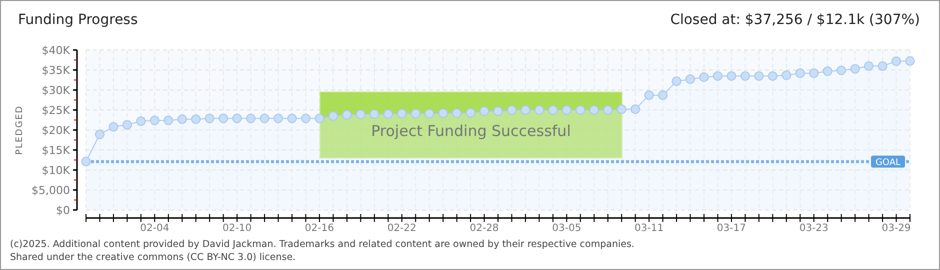 Image resolution: width=940 pixels, height=270 pixels. What do you see at coordinates (78, 20) in the screenshot?
I see `chart-title: Funding Progress` at bounding box center [78, 20].